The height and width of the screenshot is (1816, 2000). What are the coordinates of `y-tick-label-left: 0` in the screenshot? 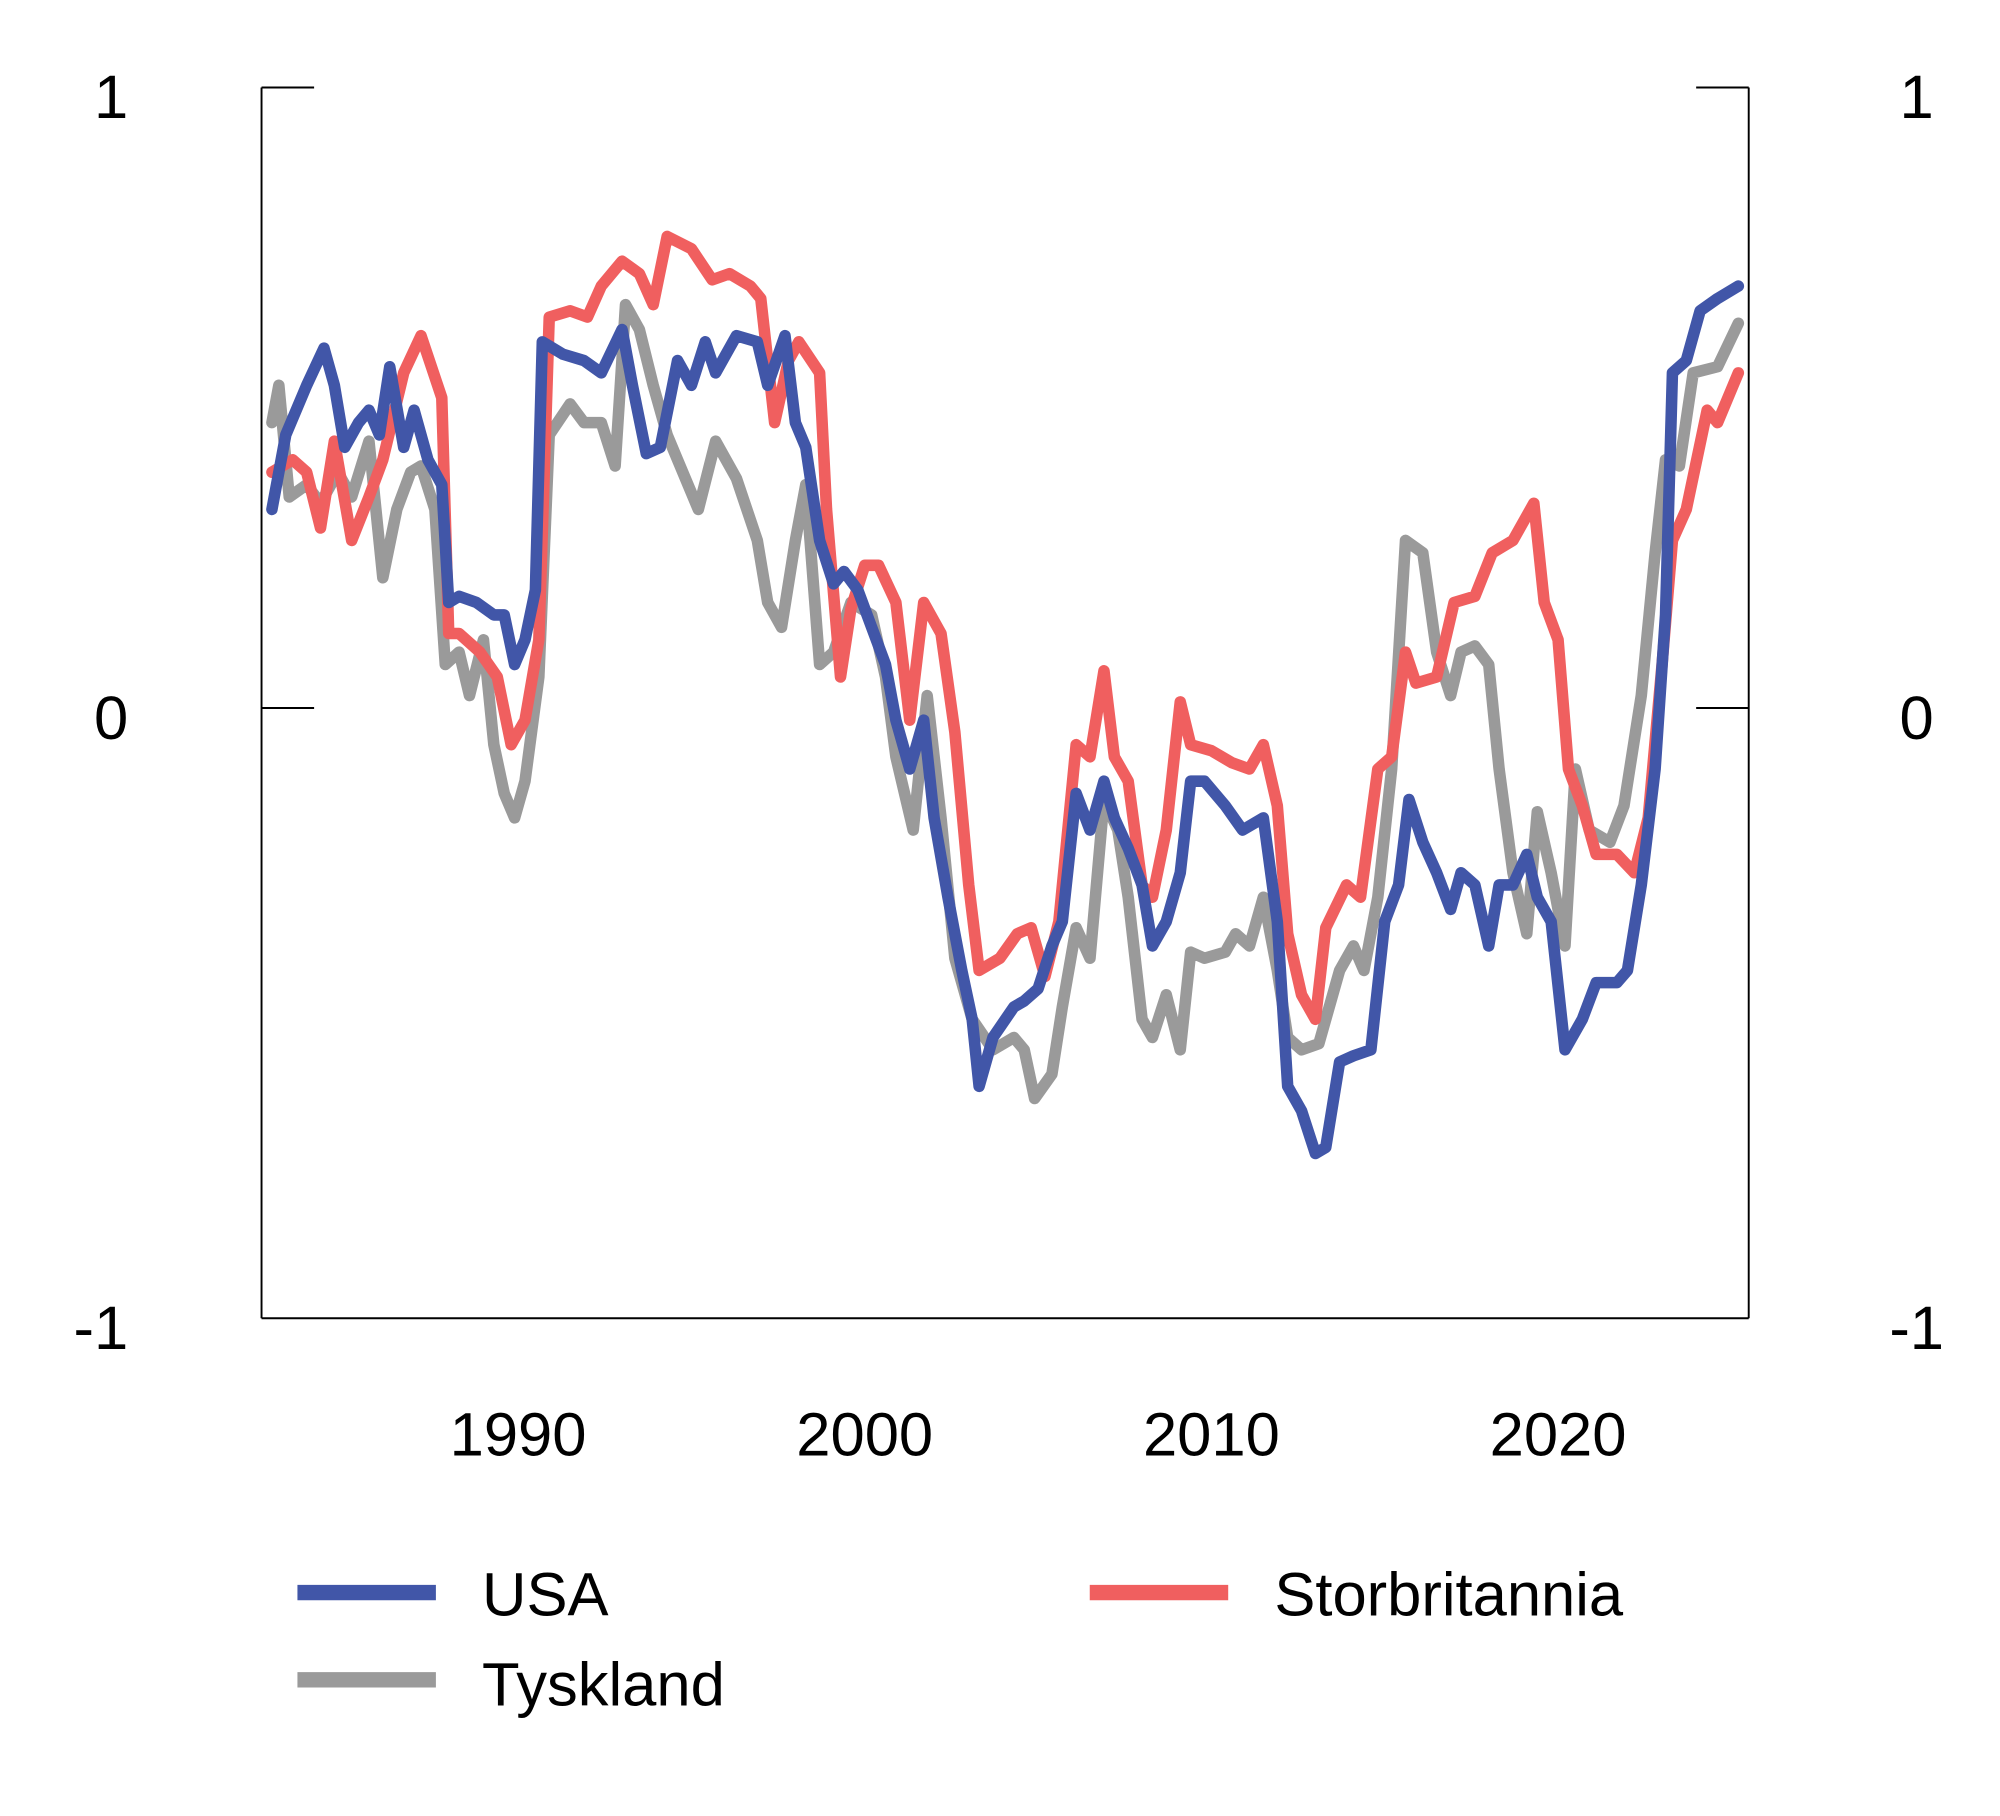 It's located at (111, 718).